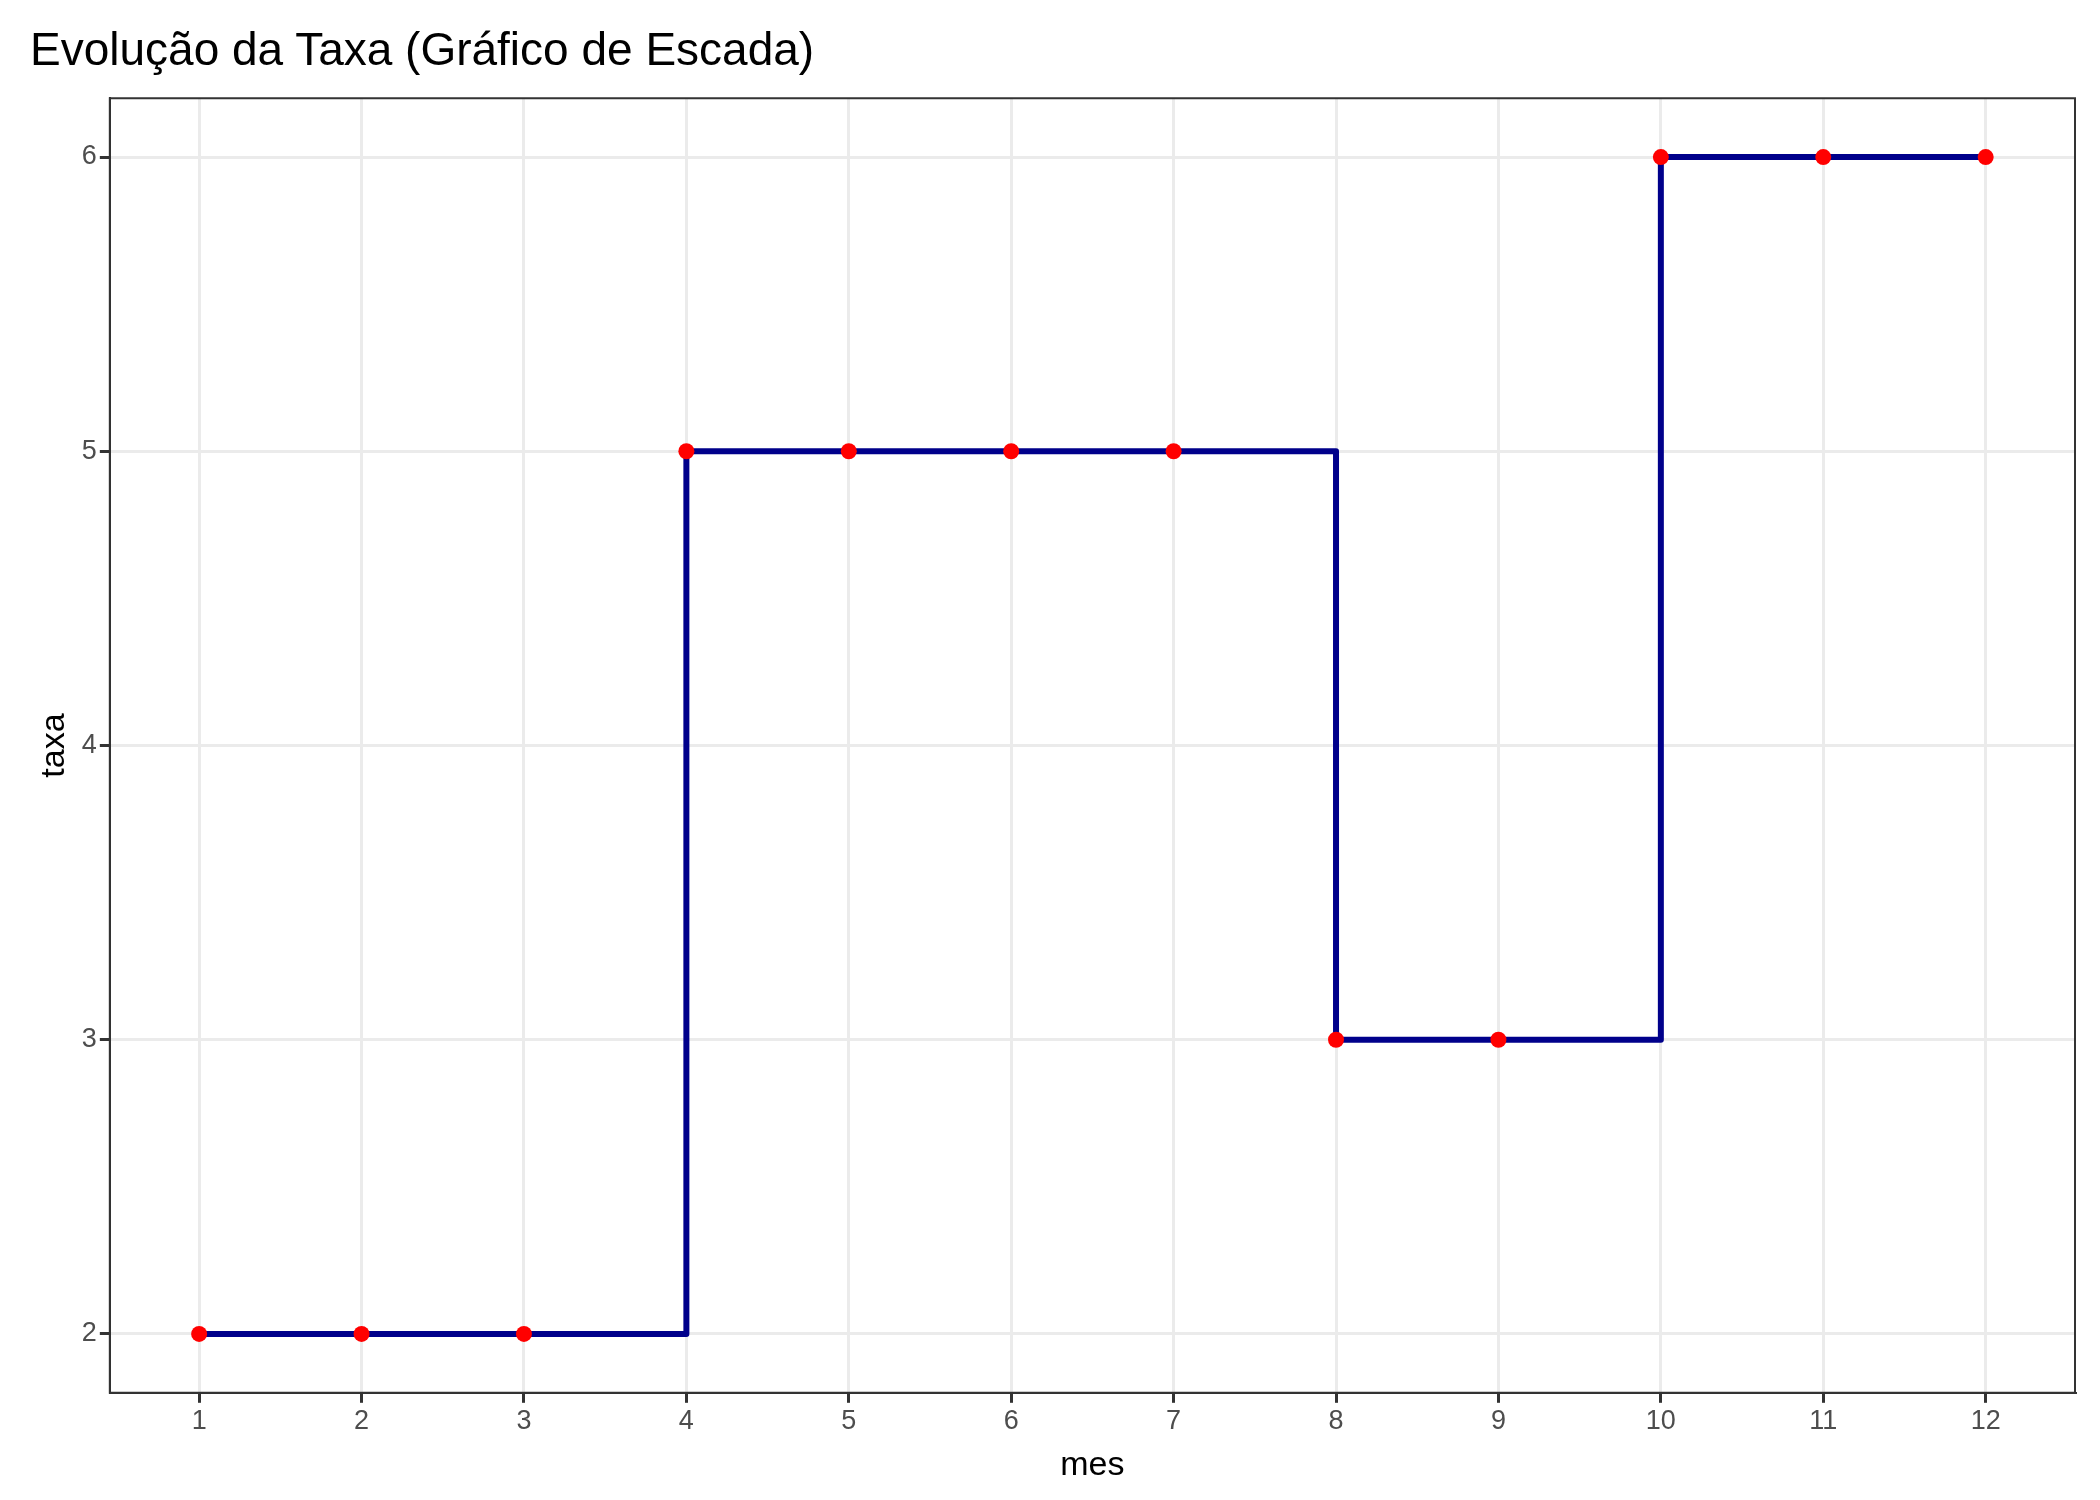  I want to click on x-tick-label: 8, so click(1336, 1420).